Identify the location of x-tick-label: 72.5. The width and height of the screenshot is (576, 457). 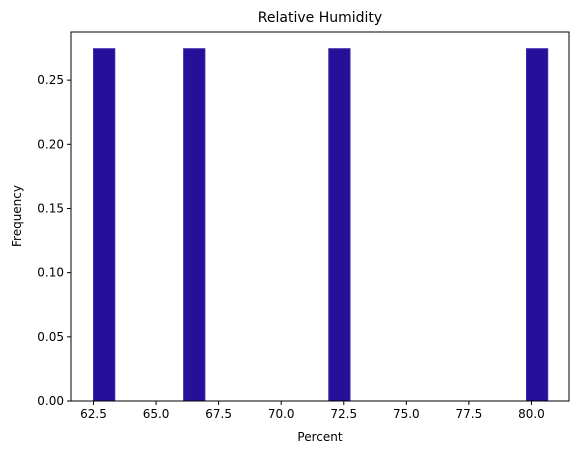
(343, 414).